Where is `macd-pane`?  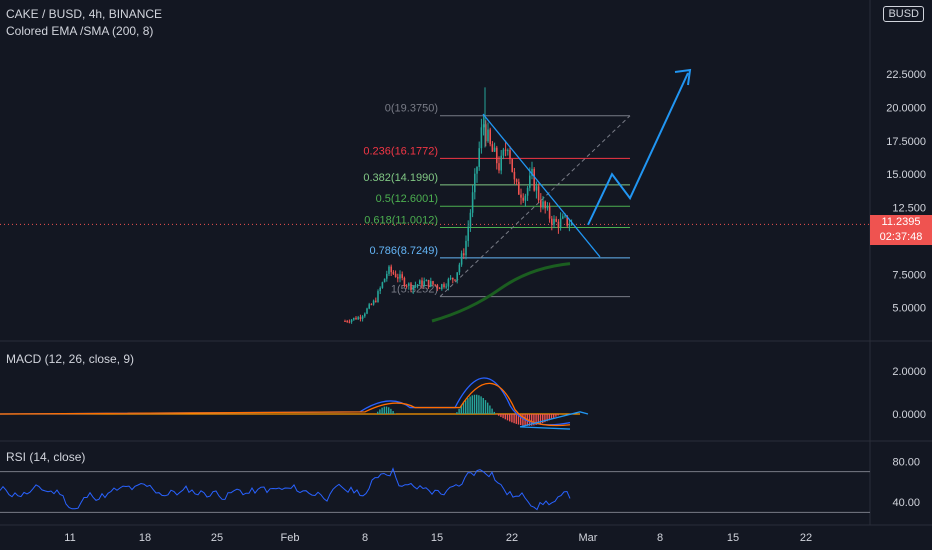
macd-pane is located at coordinates (294, 403).